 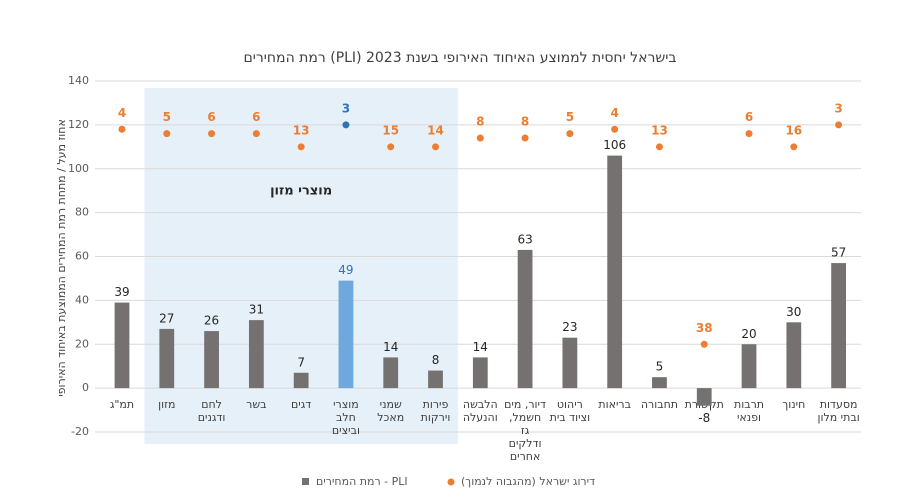 What do you see at coordinates (436, 360) in the screenshot?
I see `bar-value-label: 8` at bounding box center [436, 360].